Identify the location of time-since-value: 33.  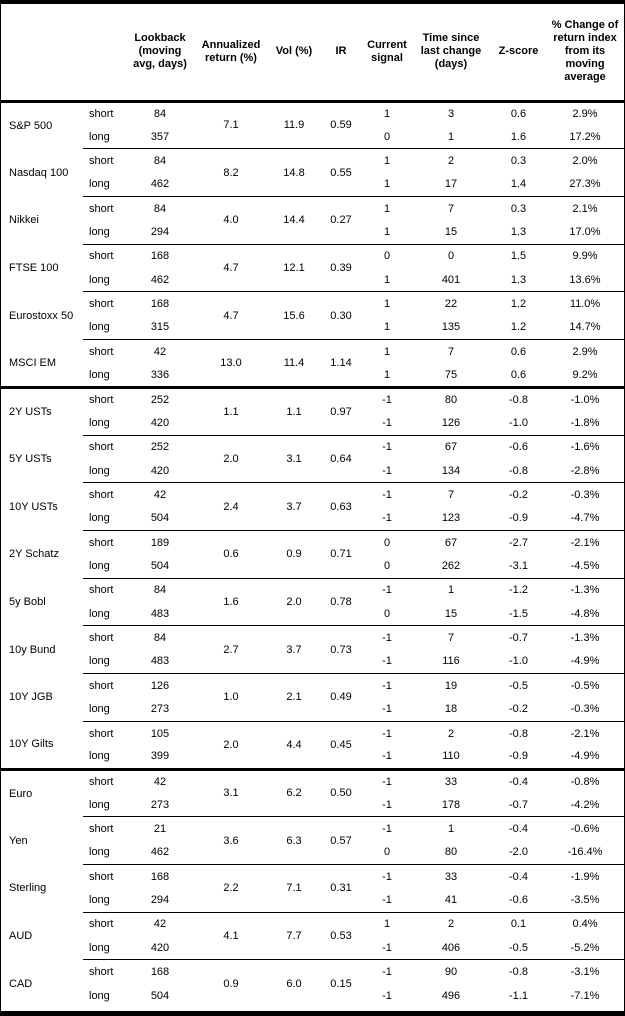
(451, 780).